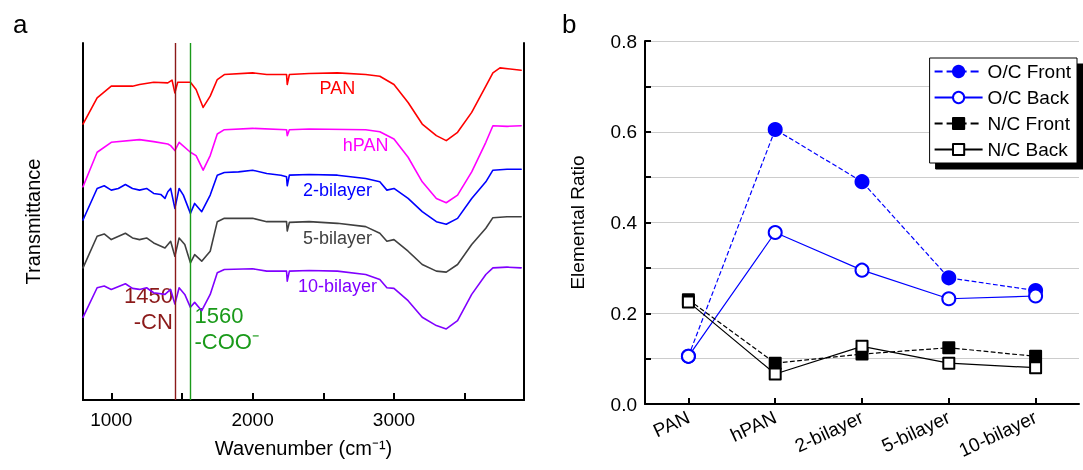 The height and width of the screenshot is (470, 1083). What do you see at coordinates (577, 222) in the screenshot?
I see `y-axis-title: Elemental Ratio` at bounding box center [577, 222].